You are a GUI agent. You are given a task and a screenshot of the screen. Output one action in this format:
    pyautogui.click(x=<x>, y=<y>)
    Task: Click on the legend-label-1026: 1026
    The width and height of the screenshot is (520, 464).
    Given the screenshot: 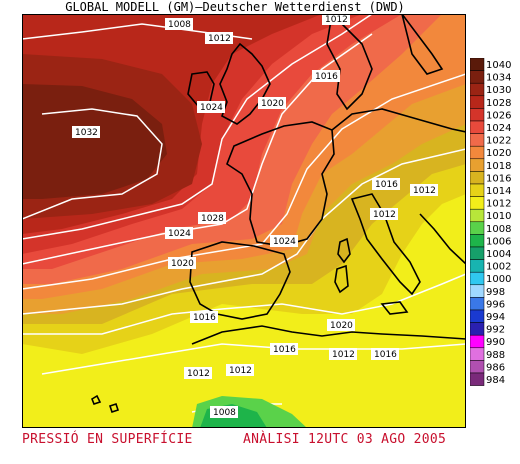 What is the action you would take?
    pyautogui.click(x=498, y=115)
    